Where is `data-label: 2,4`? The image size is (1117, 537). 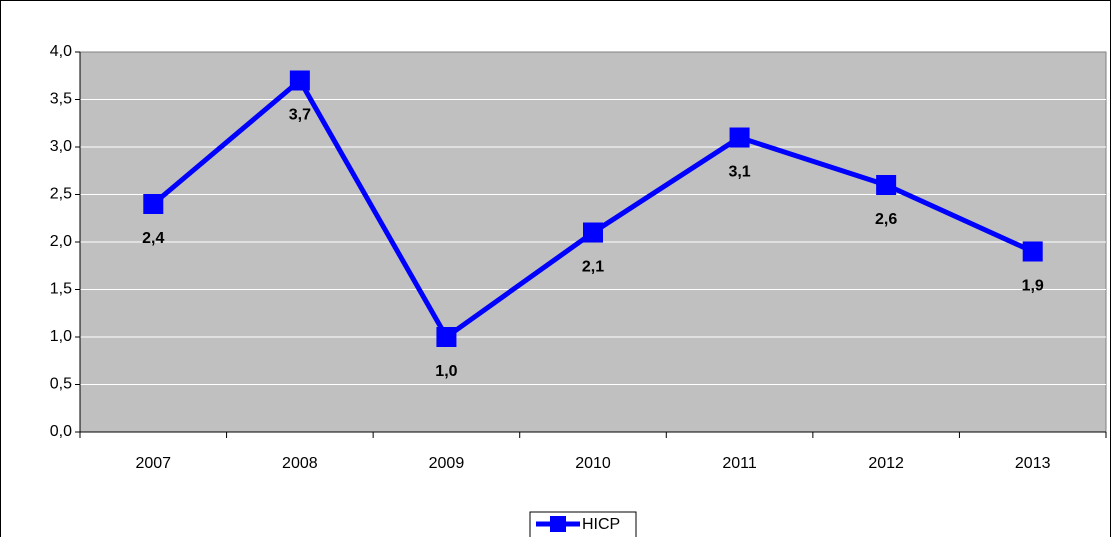 data-label: 2,4 is located at coordinates (153, 238).